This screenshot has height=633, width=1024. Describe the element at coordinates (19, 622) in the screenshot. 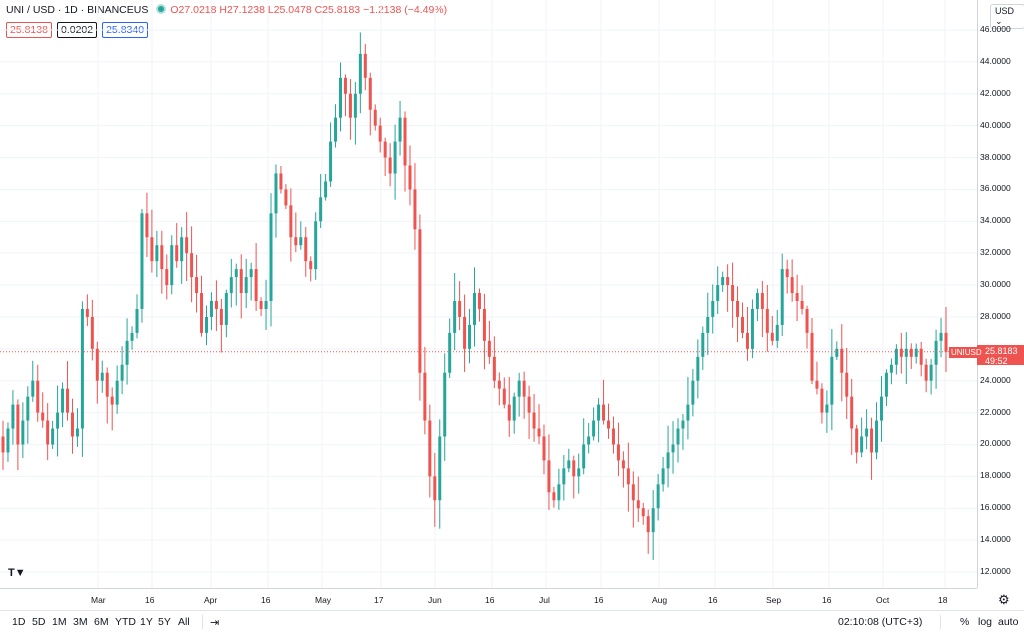

I see `timeframe-button-1d: 1D` at that location.